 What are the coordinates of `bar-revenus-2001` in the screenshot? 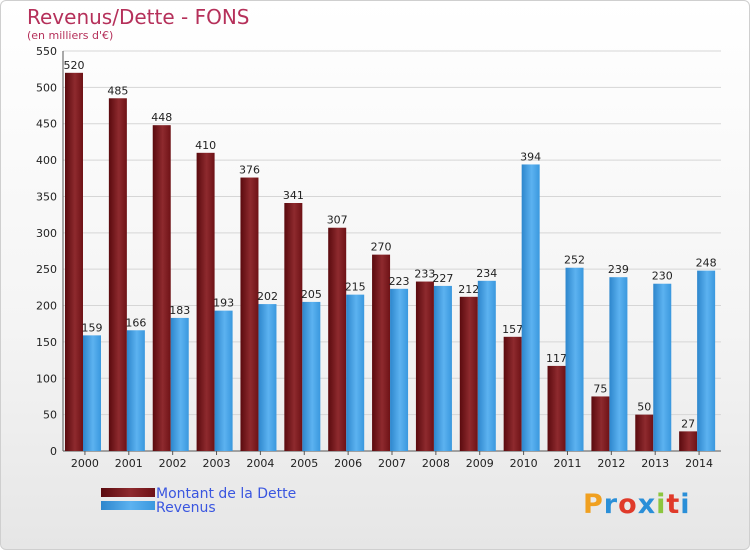 It's located at (135, 390).